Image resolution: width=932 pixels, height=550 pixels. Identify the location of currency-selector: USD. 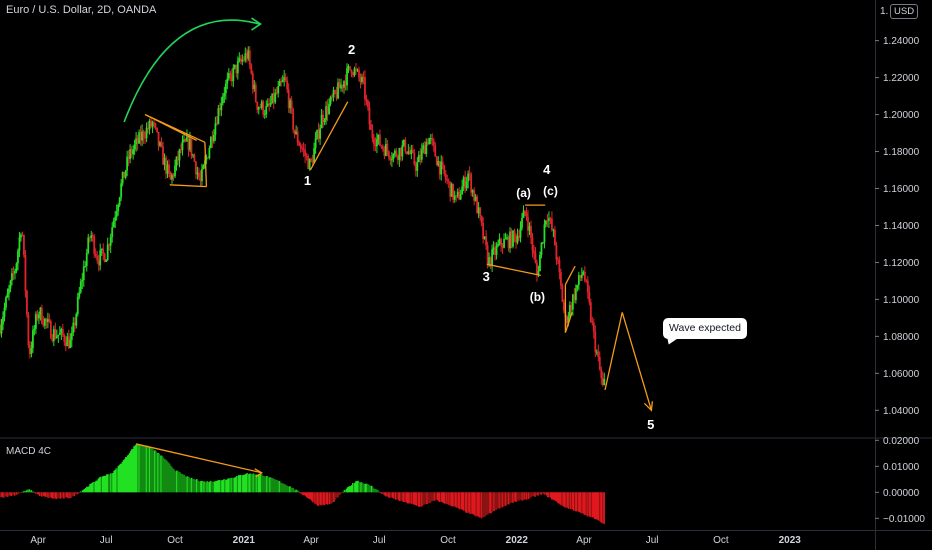
(904, 11).